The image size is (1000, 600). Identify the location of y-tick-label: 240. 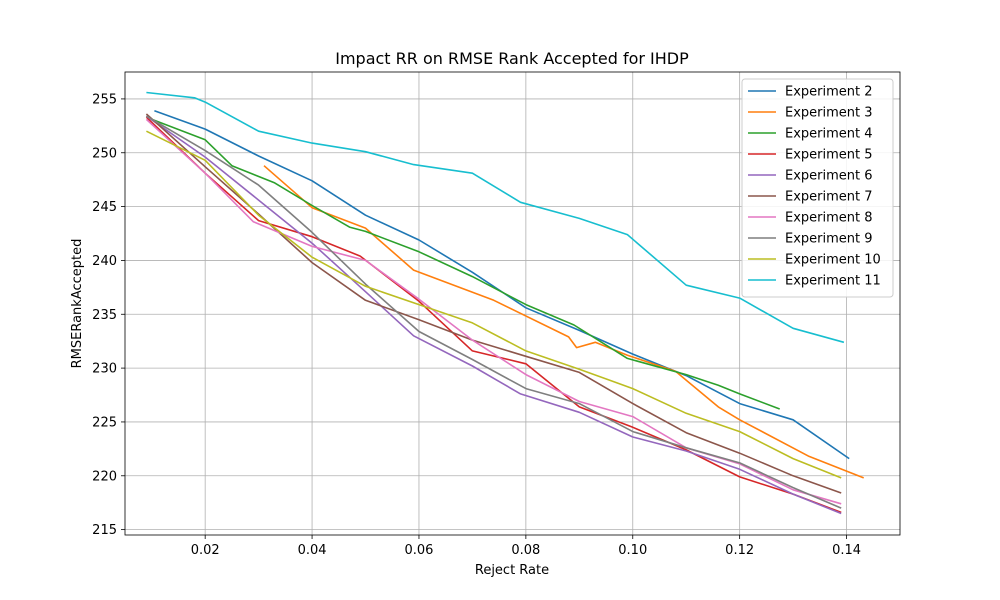
(104, 261).